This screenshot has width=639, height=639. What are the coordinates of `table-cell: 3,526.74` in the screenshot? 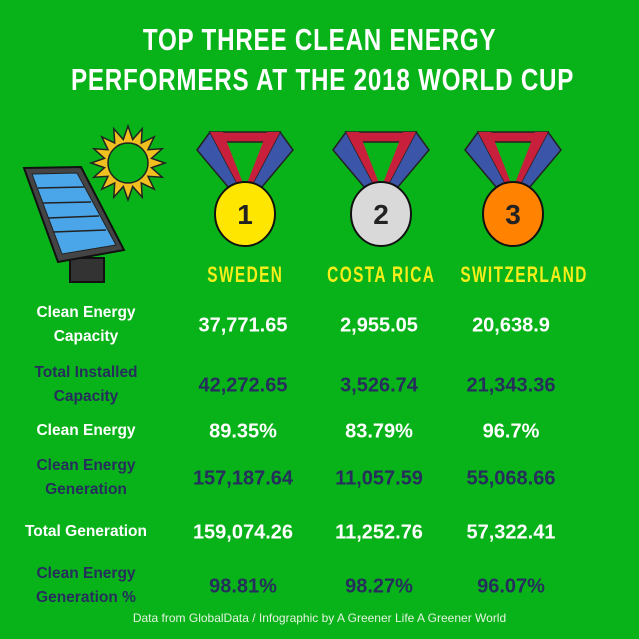 It's located at (379, 385).